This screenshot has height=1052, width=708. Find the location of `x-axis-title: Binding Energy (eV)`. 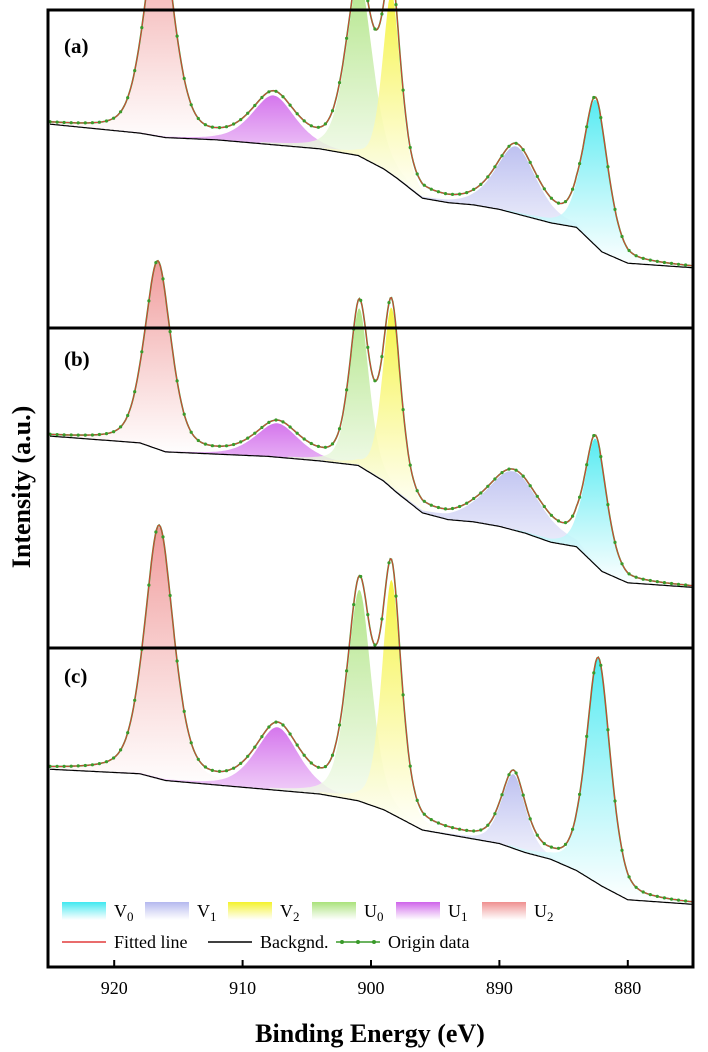

x-axis-title: Binding Energy (eV) is located at coordinates (370, 1033).